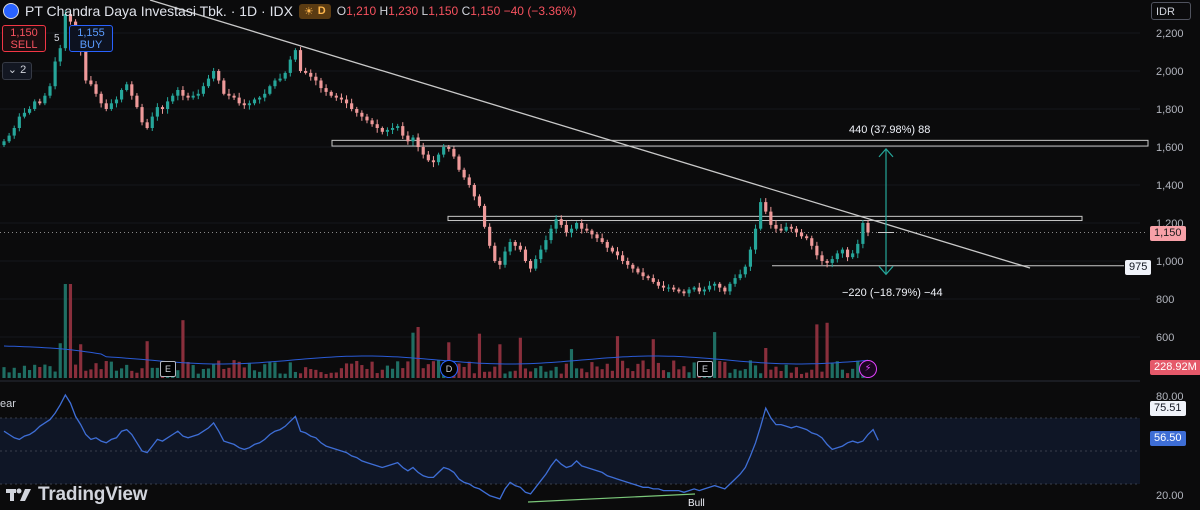 This screenshot has height=510, width=1200. What do you see at coordinates (868, 369) in the screenshot?
I see `flash-event-icon: ⚡` at bounding box center [868, 369].